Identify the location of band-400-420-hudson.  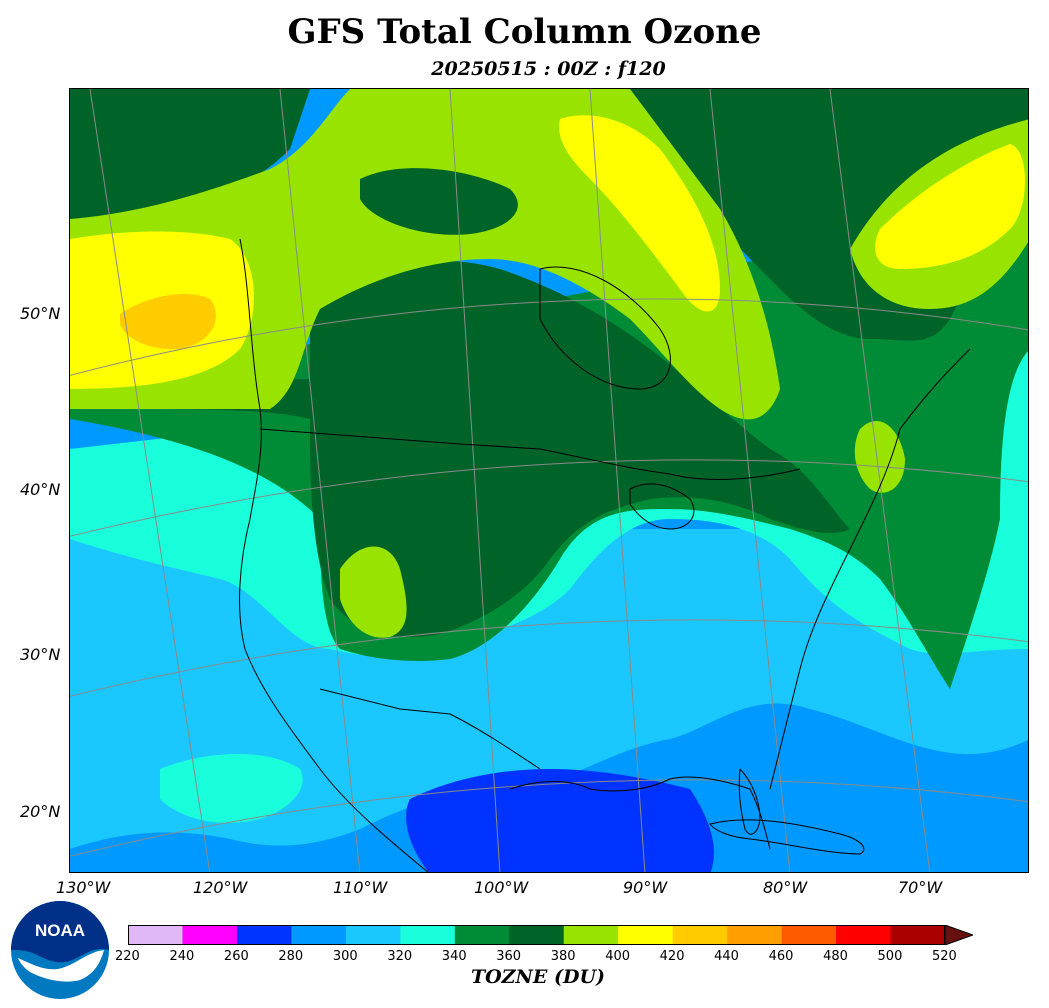
(639, 213).